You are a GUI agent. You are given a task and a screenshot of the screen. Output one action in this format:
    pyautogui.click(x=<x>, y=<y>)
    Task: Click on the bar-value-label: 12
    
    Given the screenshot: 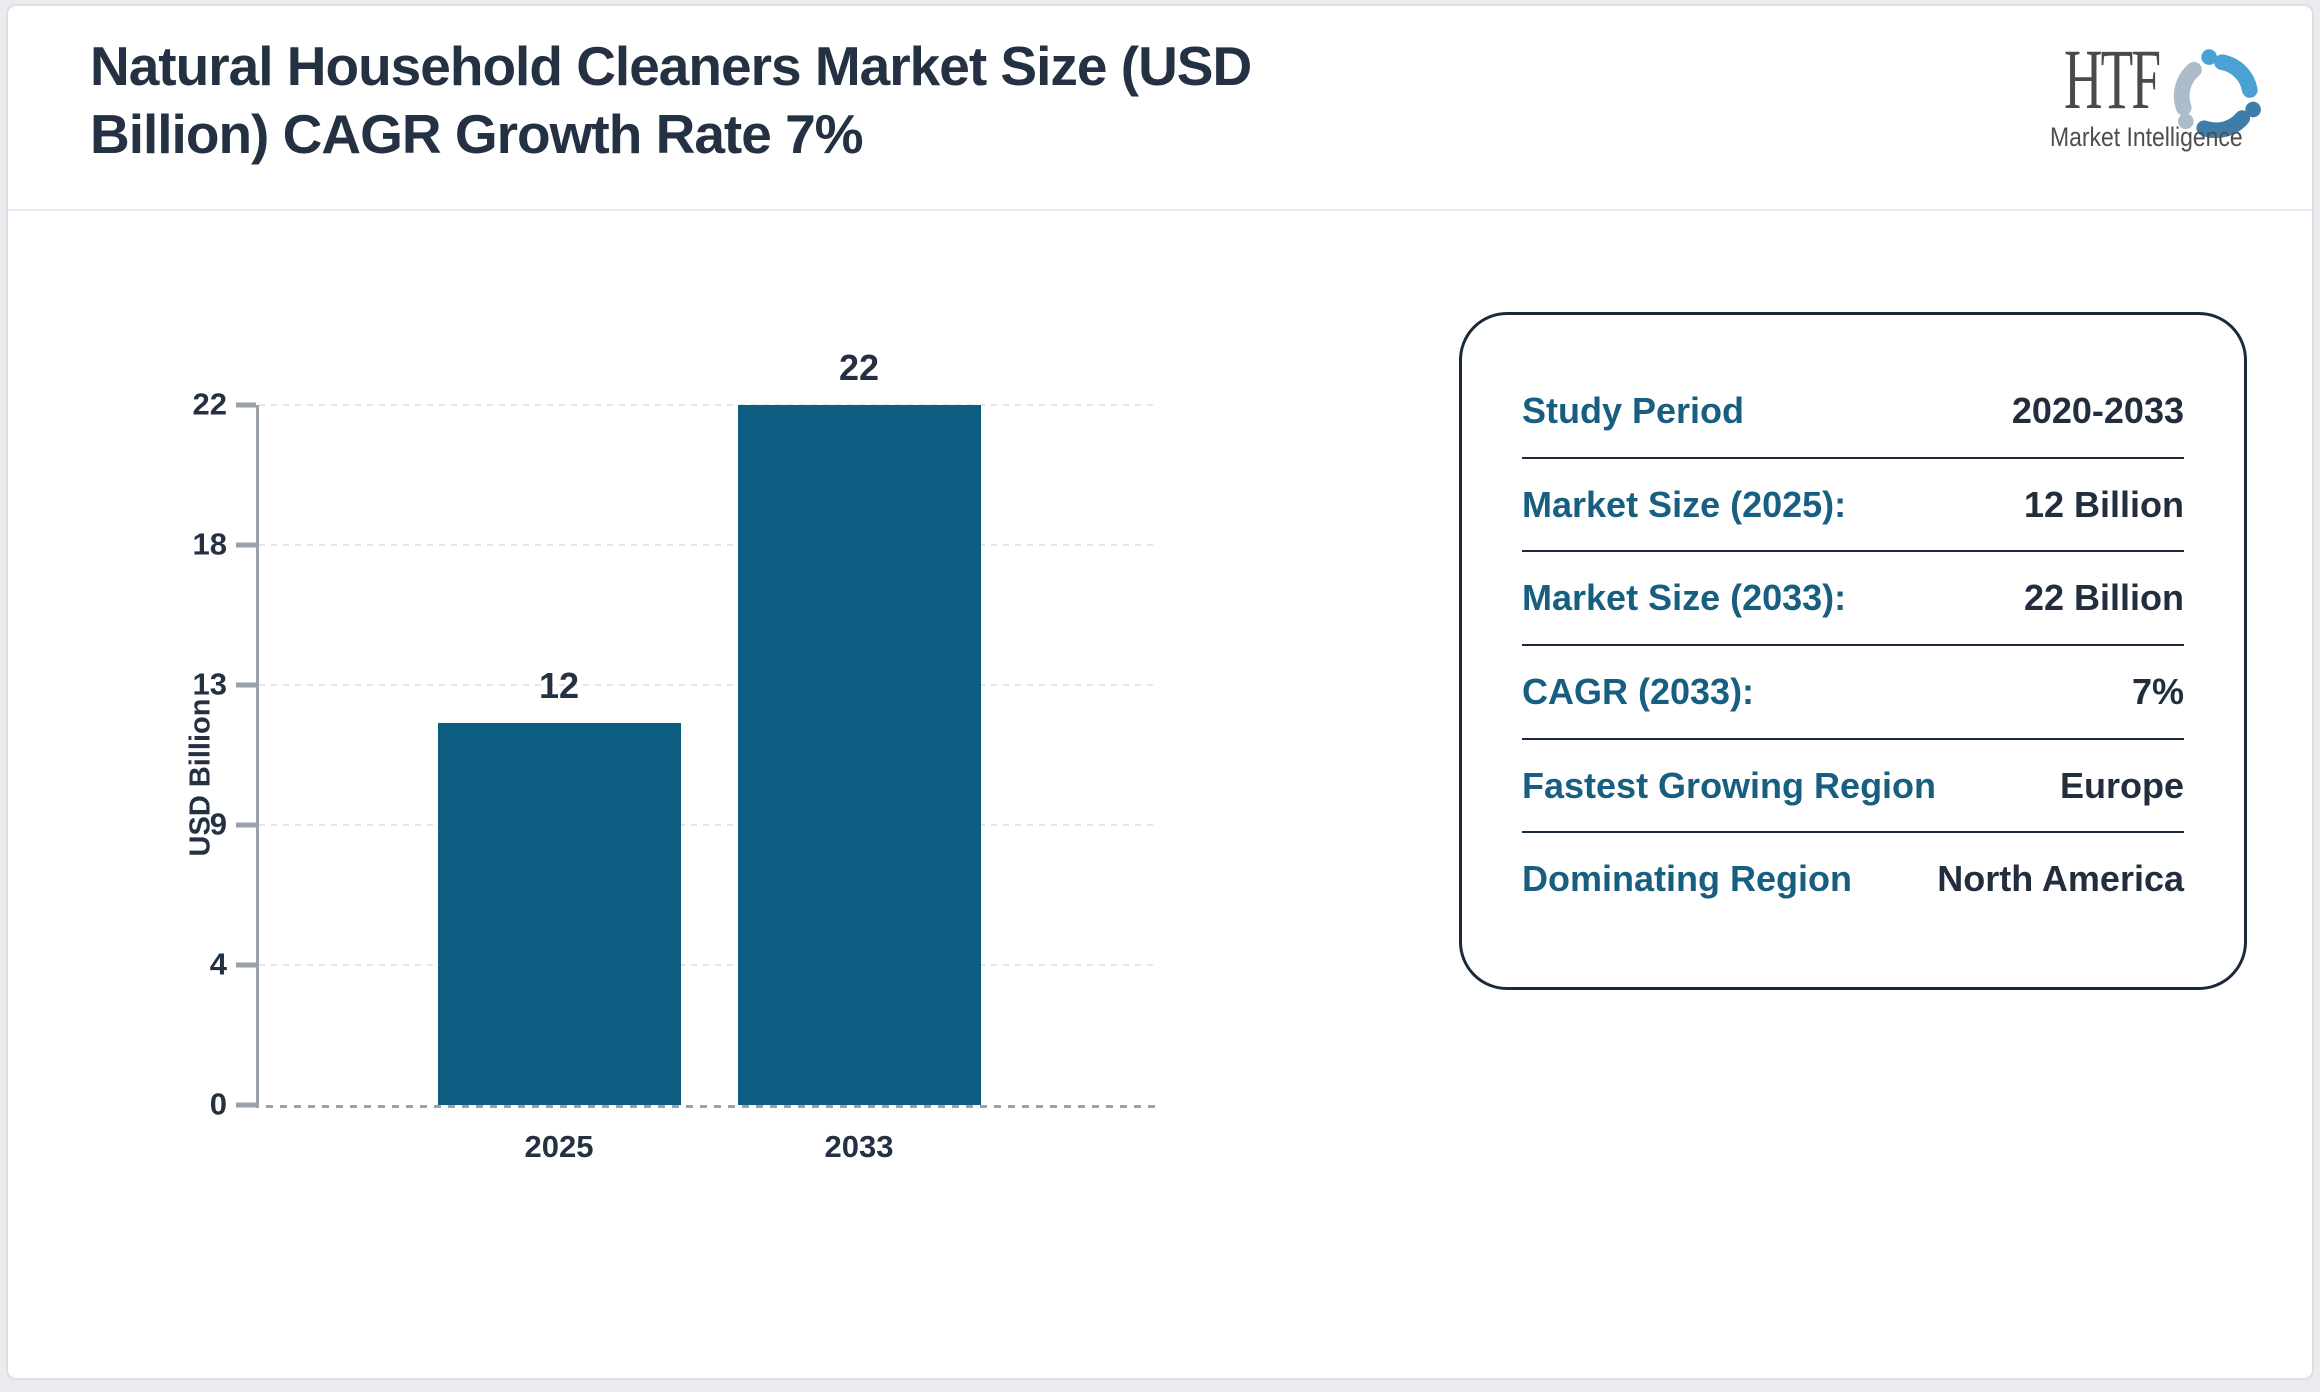 What is the action you would take?
    pyautogui.click(x=559, y=686)
    